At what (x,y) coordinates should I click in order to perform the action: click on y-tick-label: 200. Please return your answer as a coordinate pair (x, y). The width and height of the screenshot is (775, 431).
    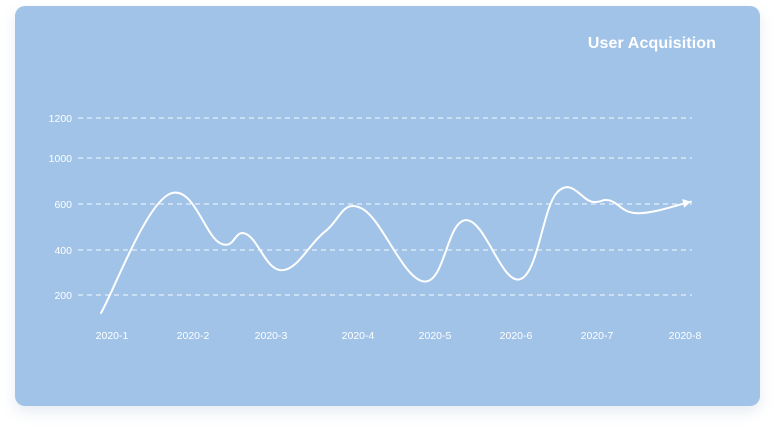
    Looking at the image, I should click on (63, 296).